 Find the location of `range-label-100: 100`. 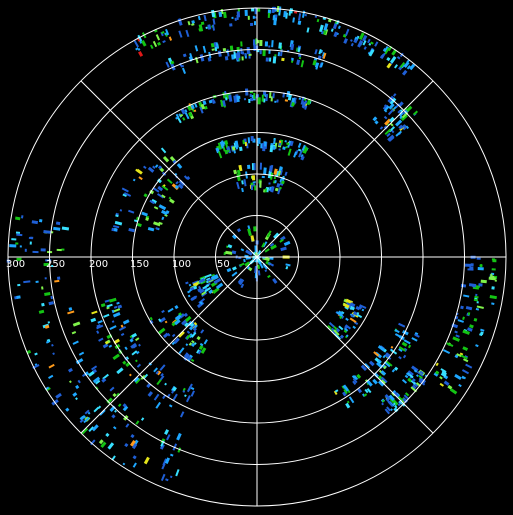

range-label-100: 100 is located at coordinates (181, 264).